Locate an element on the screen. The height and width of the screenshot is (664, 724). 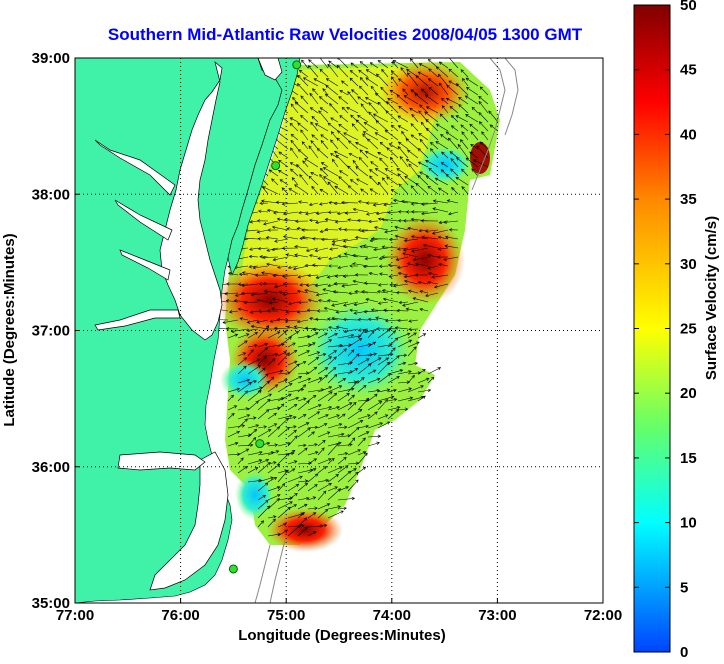
y-tick-label: 38:00 is located at coordinates (51, 194).